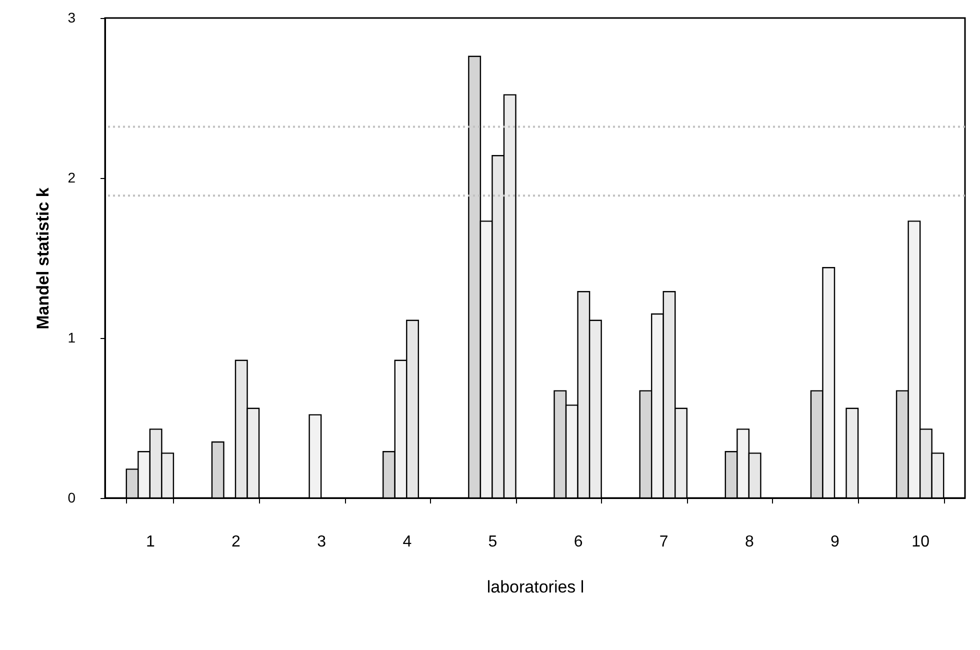 The height and width of the screenshot is (650, 980). Describe the element at coordinates (72, 338) in the screenshot. I see `y-tick-label: 1` at that location.